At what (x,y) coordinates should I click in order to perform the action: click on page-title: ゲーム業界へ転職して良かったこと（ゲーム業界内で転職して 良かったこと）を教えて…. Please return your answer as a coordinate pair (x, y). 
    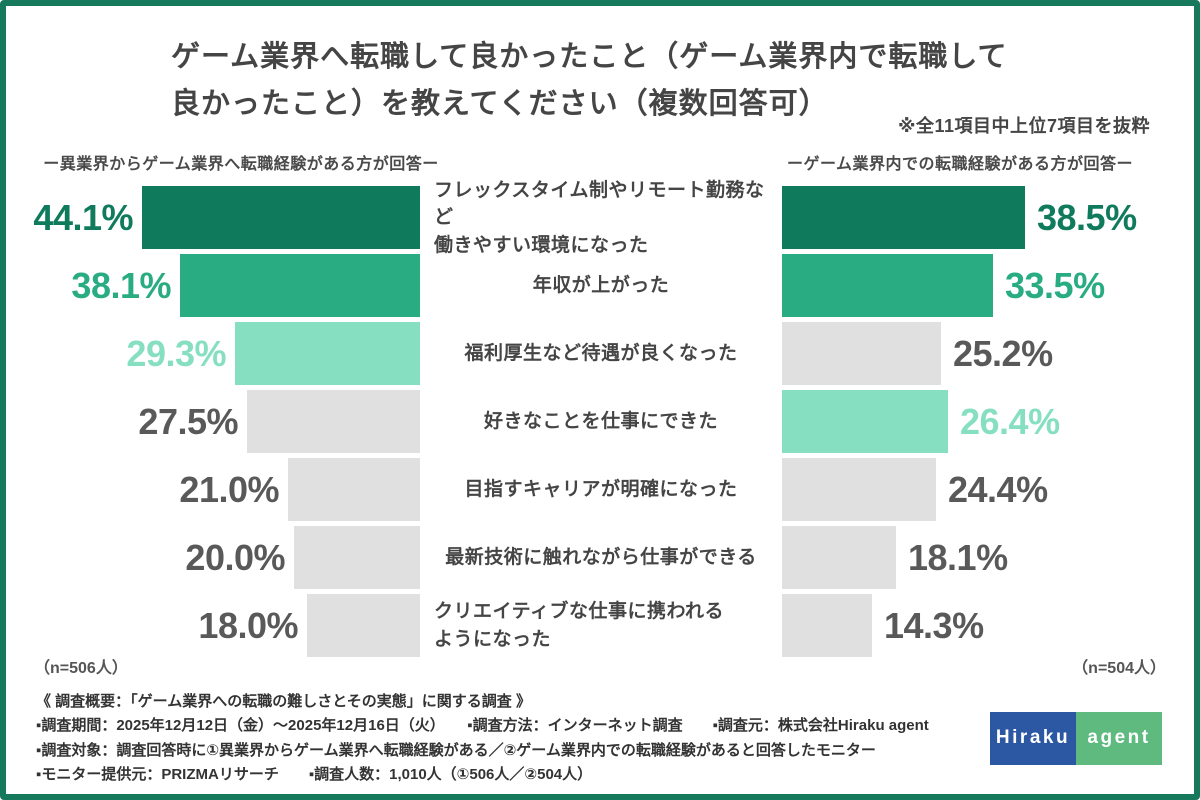
    Looking at the image, I should click on (589, 80).